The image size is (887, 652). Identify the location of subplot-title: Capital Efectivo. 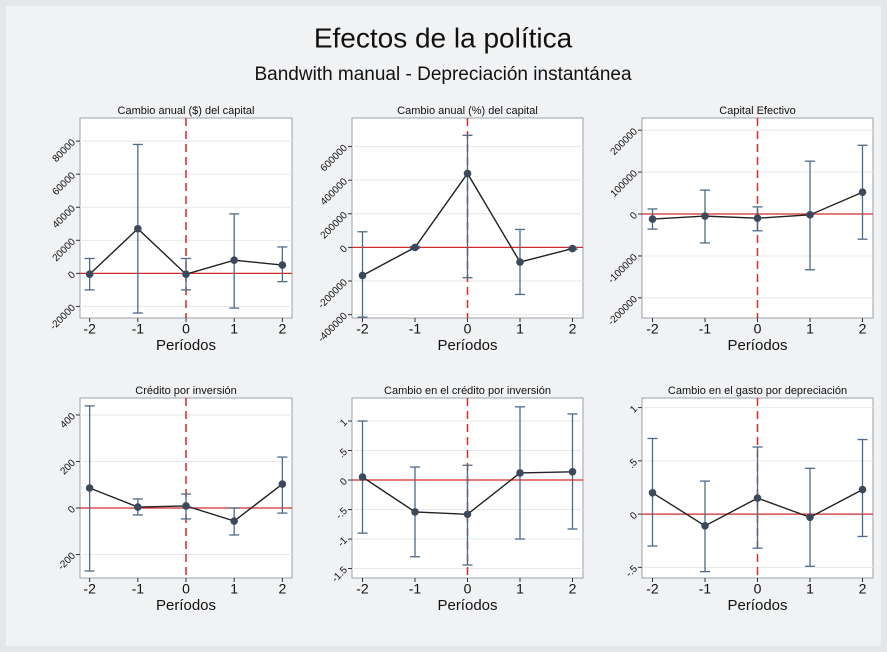
(757, 111).